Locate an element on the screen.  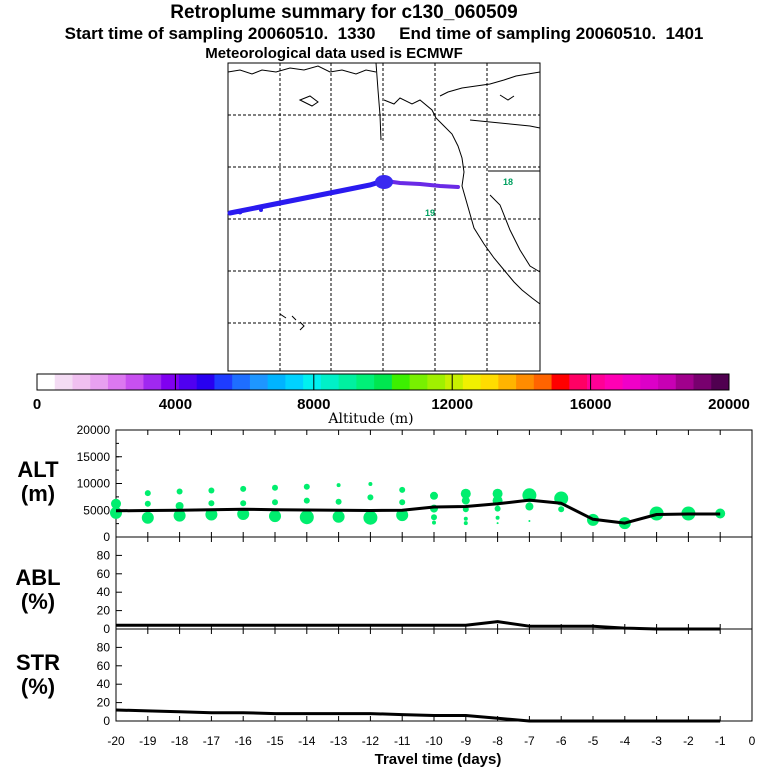
x-tick-label: -18 is located at coordinates (180, 741).